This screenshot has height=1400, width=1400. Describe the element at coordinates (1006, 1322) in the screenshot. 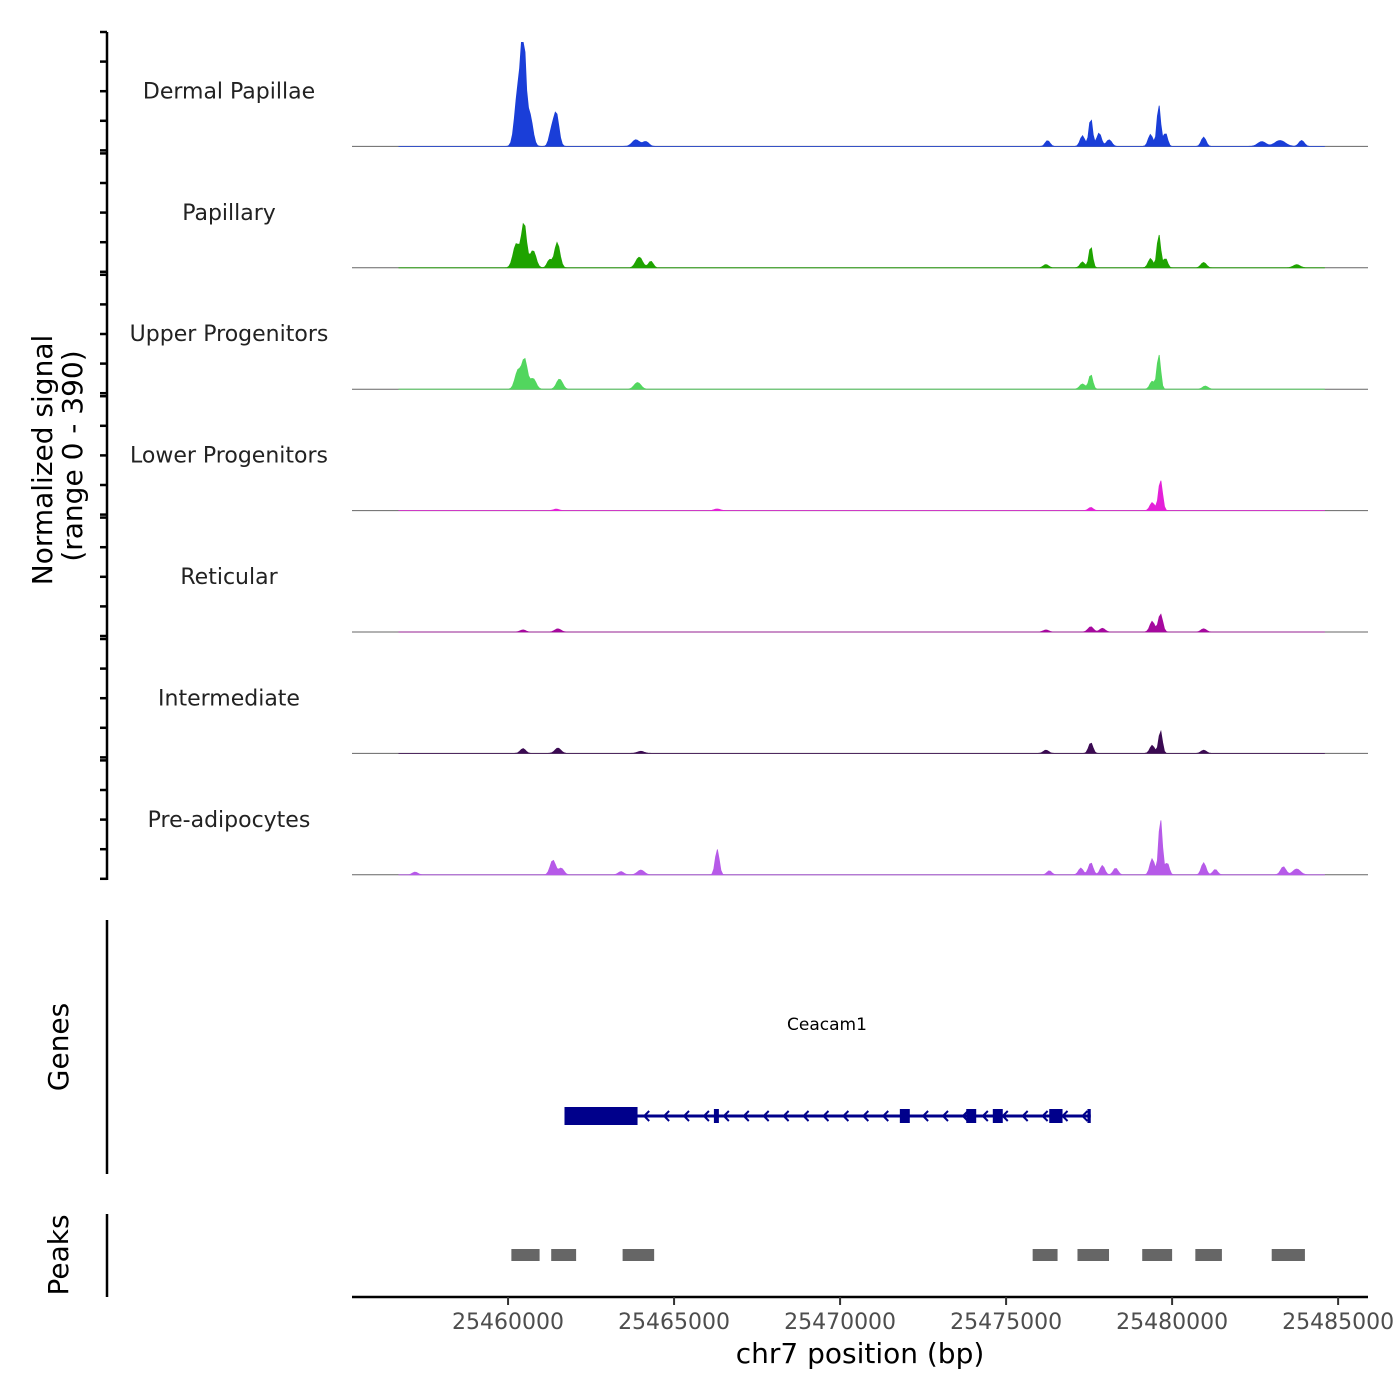

I see `x-tick-label: 25475000` at that location.